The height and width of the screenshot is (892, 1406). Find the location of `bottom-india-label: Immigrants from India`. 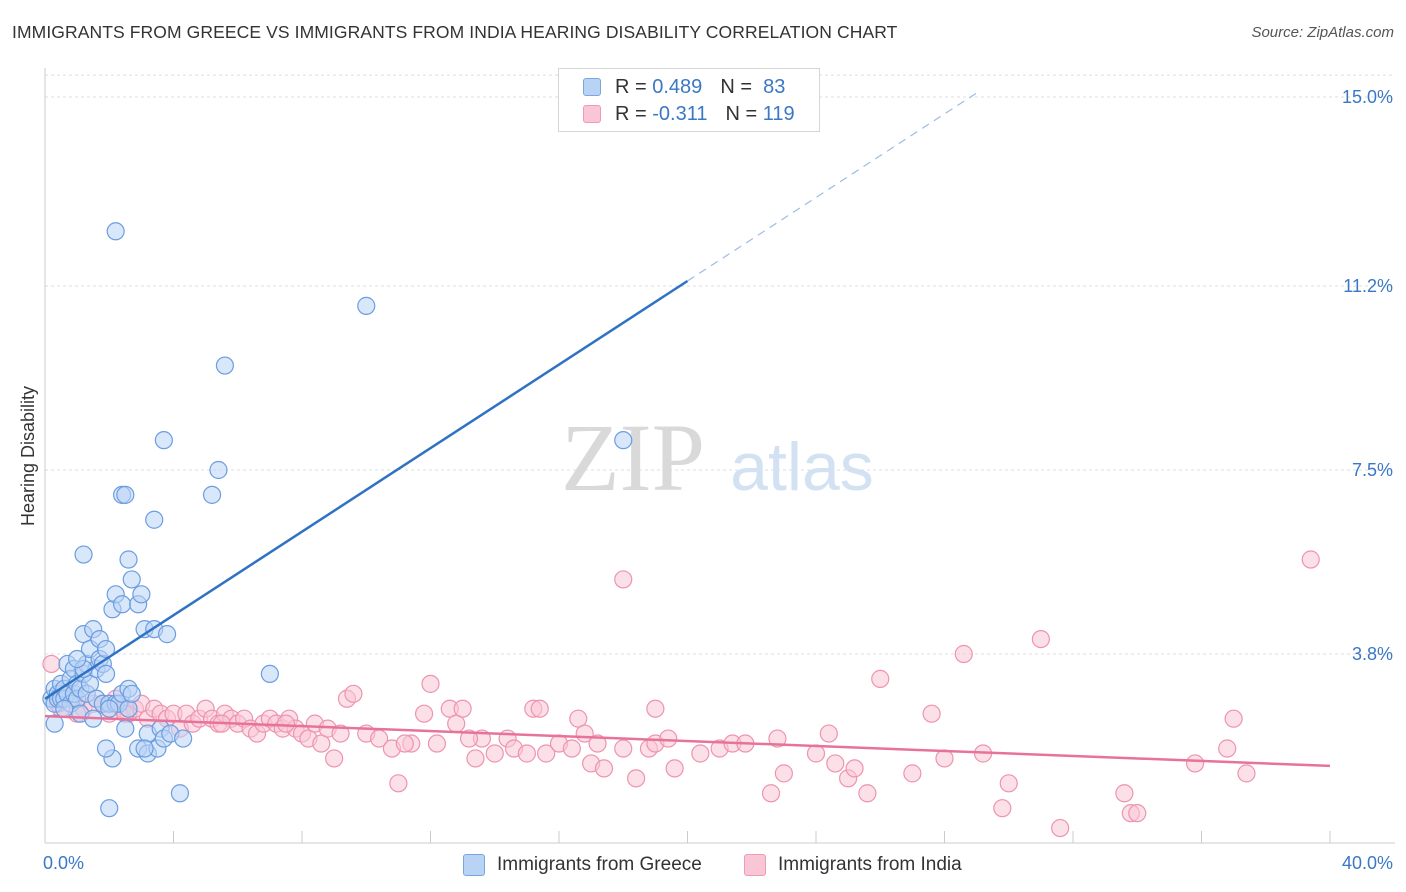

bottom-india-label: Immigrants from India is located at coordinates (870, 864).